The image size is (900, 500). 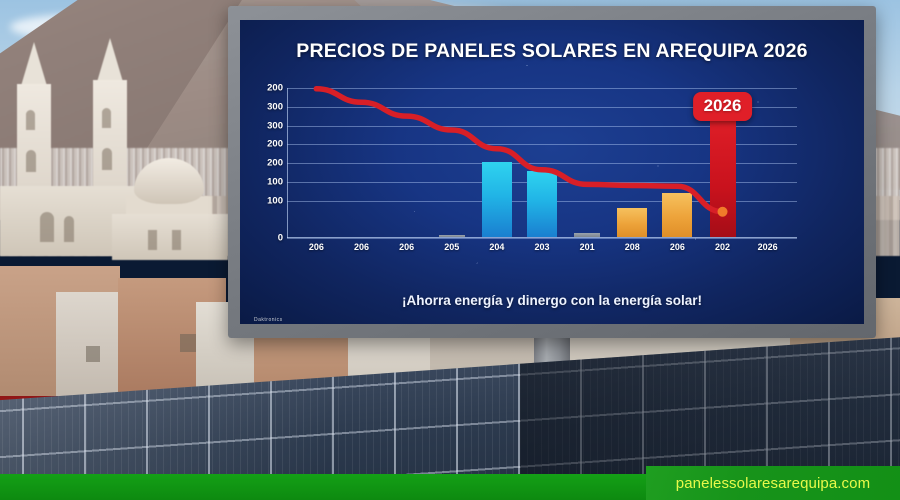 I want to click on trend-line, so click(x=520, y=151).